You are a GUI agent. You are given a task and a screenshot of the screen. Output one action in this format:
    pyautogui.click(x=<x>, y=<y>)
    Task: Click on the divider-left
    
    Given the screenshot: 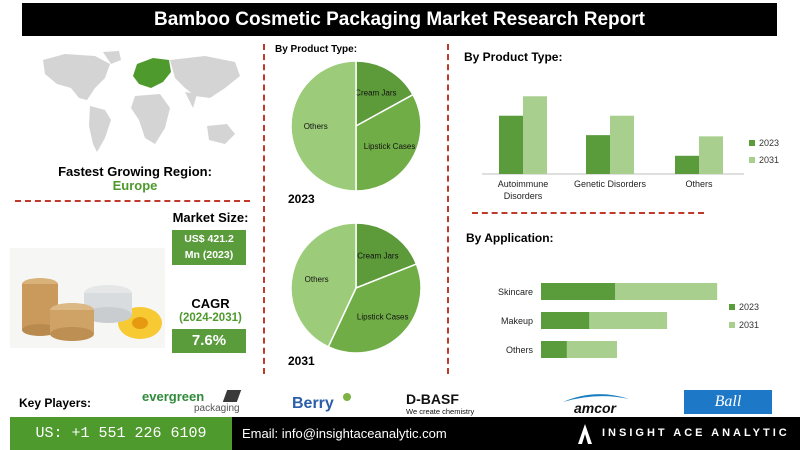 What is the action you would take?
    pyautogui.click(x=264, y=209)
    